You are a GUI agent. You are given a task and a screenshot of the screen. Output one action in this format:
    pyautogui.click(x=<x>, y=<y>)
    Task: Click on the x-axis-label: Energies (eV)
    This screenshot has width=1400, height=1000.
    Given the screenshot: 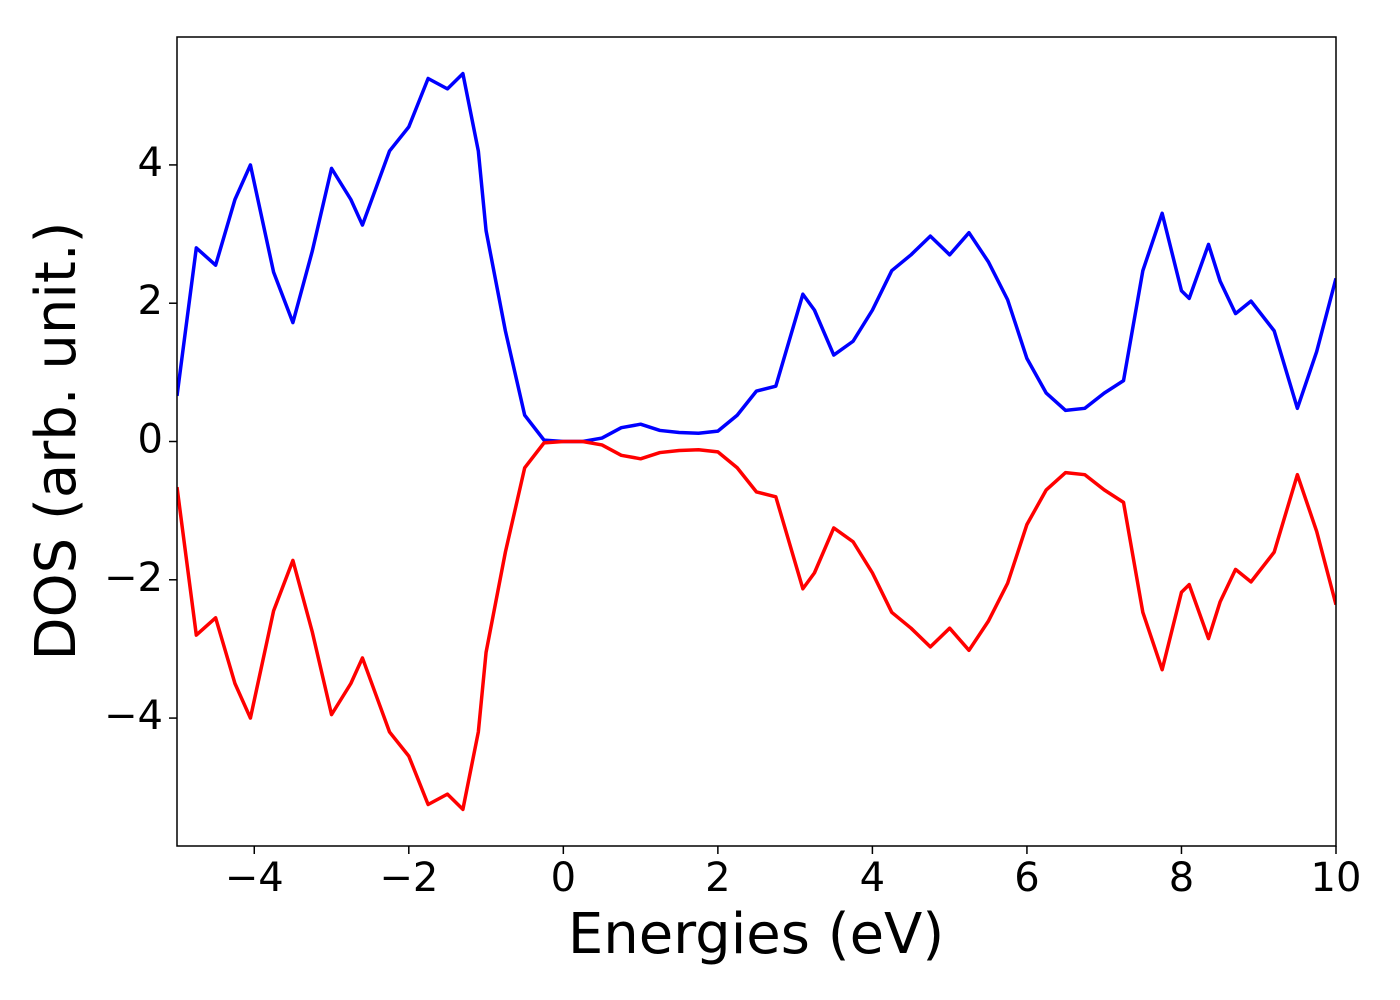 What is the action you would take?
    pyautogui.click(x=756, y=934)
    